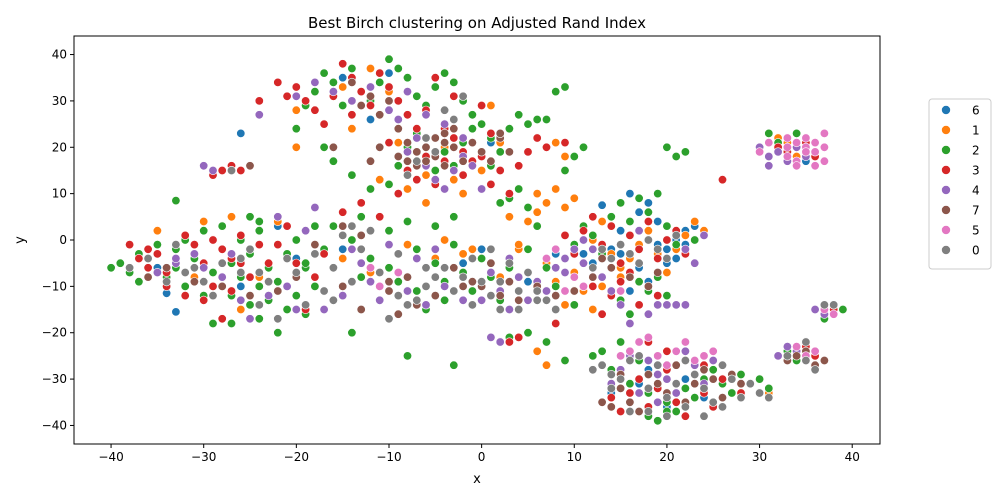 This screenshot has width=1000, height=504. I want to click on y-tick-label: 30, so click(59, 101).